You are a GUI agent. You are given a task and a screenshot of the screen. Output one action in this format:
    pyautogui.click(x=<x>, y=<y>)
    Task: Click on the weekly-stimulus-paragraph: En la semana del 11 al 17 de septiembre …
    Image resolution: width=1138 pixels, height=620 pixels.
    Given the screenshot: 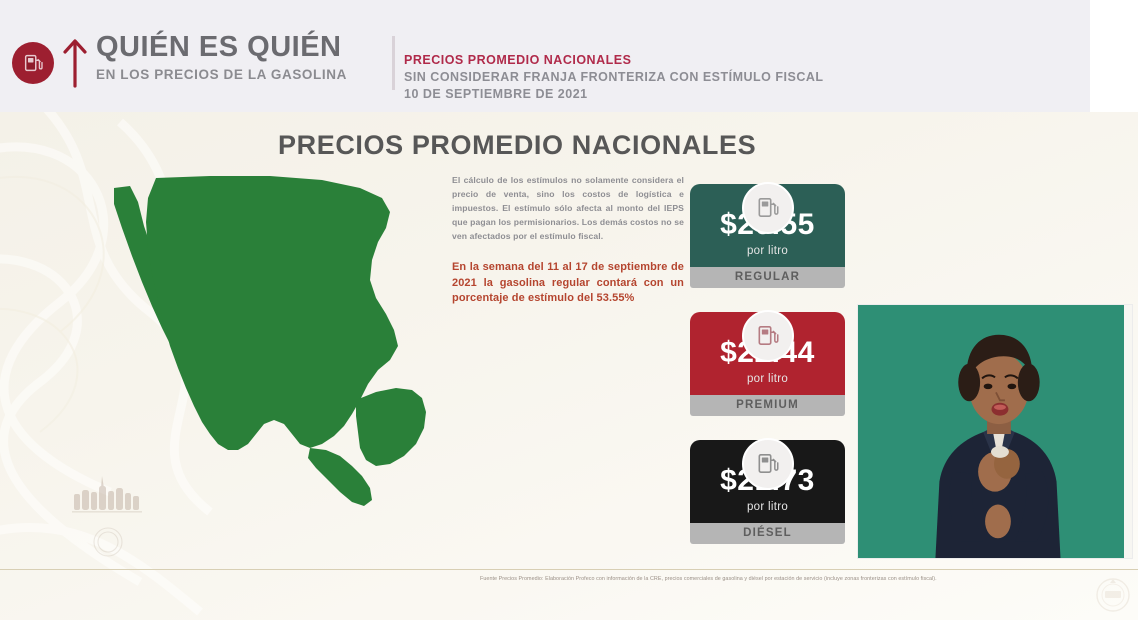 What is the action you would take?
    pyautogui.click(x=568, y=282)
    